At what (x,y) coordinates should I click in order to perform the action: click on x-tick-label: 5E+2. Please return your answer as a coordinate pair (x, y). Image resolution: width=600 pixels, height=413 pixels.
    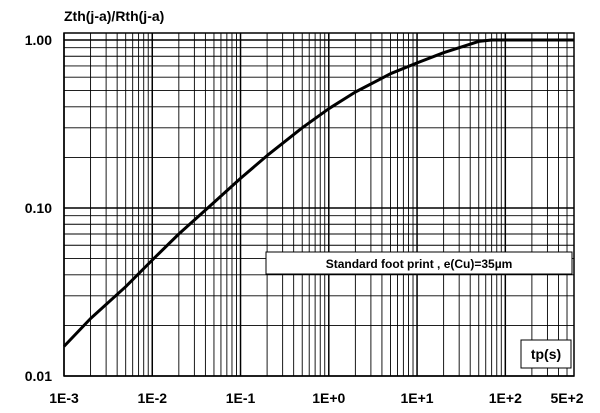
    Looking at the image, I should click on (566, 398).